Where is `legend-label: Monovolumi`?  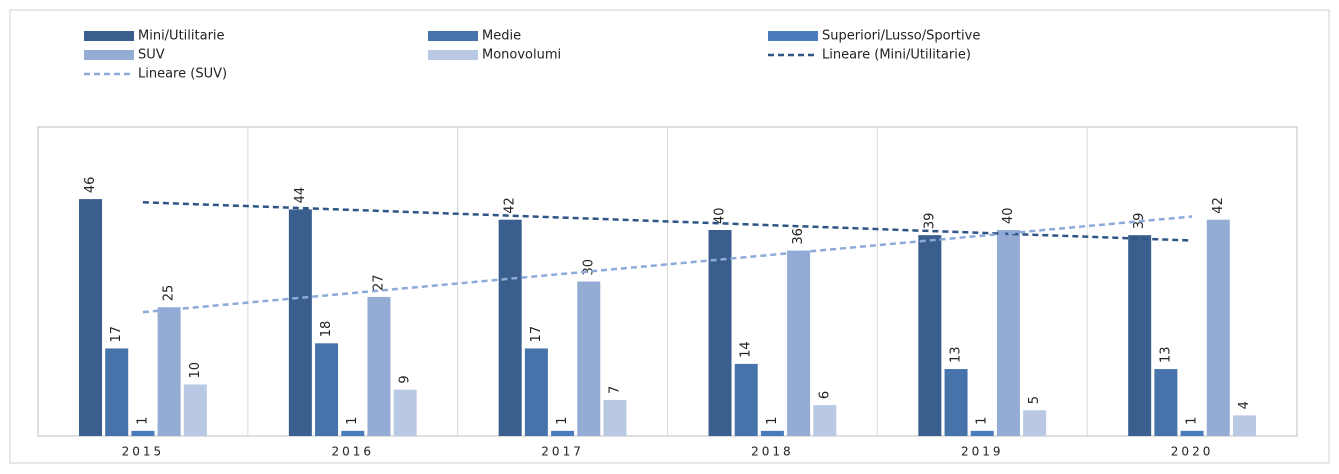 legend-label: Monovolumi is located at coordinates (521, 55).